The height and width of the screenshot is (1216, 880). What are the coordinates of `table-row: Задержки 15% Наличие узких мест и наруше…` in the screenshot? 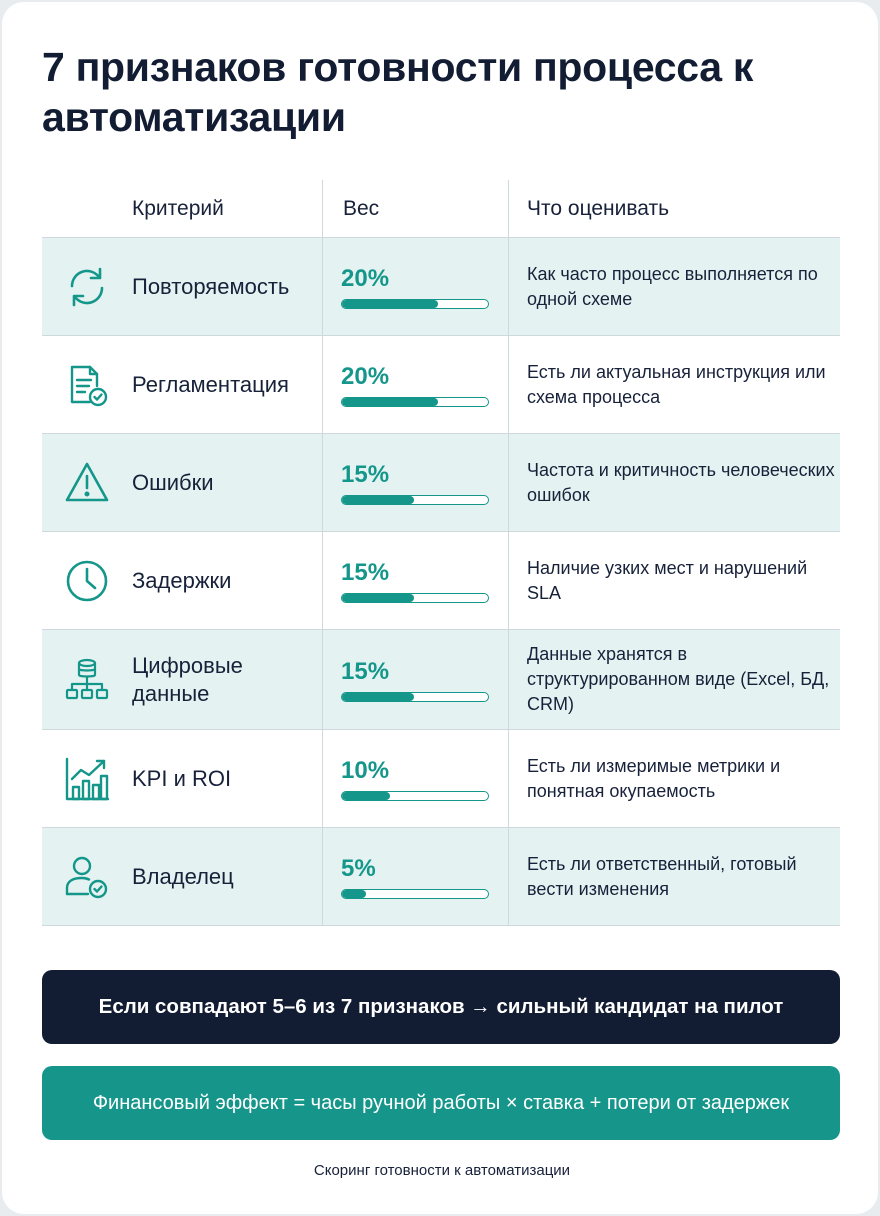 It's located at (441, 581).